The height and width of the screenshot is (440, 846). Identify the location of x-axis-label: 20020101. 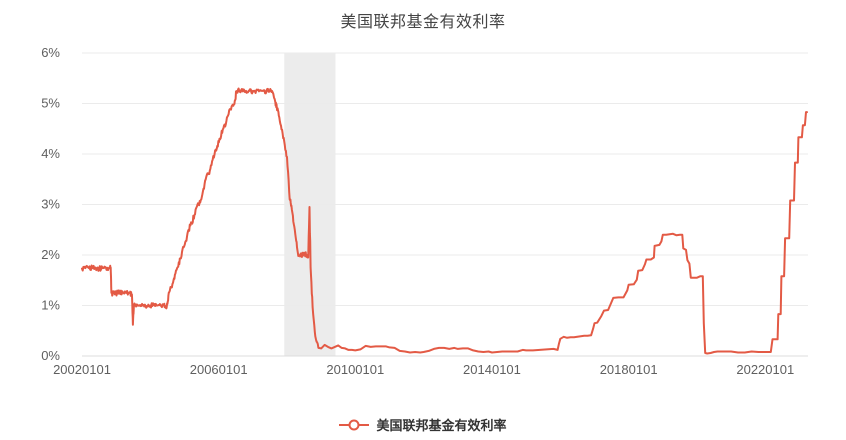
(82, 369).